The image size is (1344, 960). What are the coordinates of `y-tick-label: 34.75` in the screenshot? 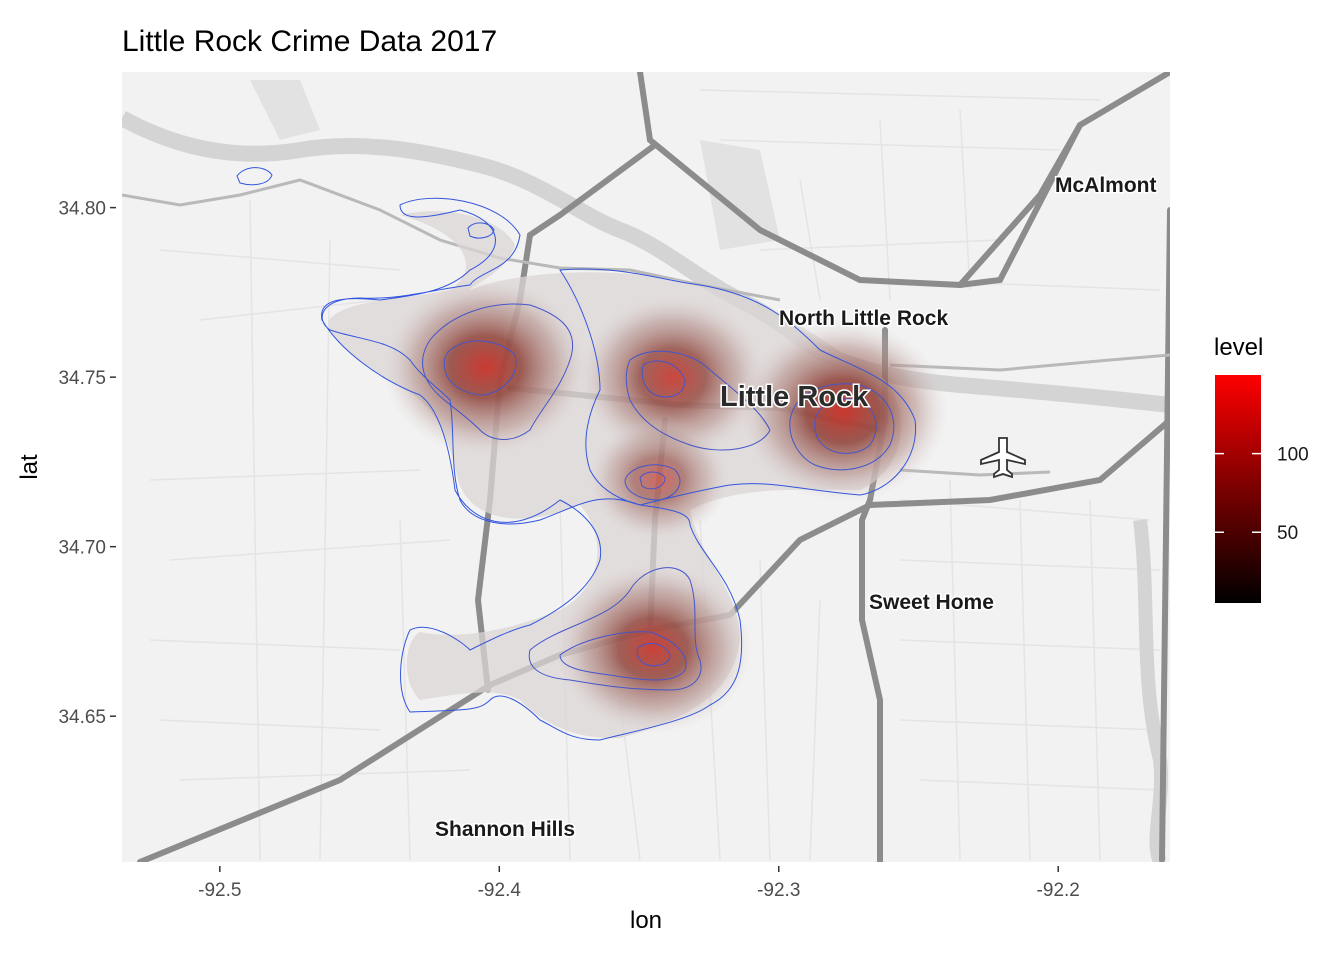 It's located at (82, 378).